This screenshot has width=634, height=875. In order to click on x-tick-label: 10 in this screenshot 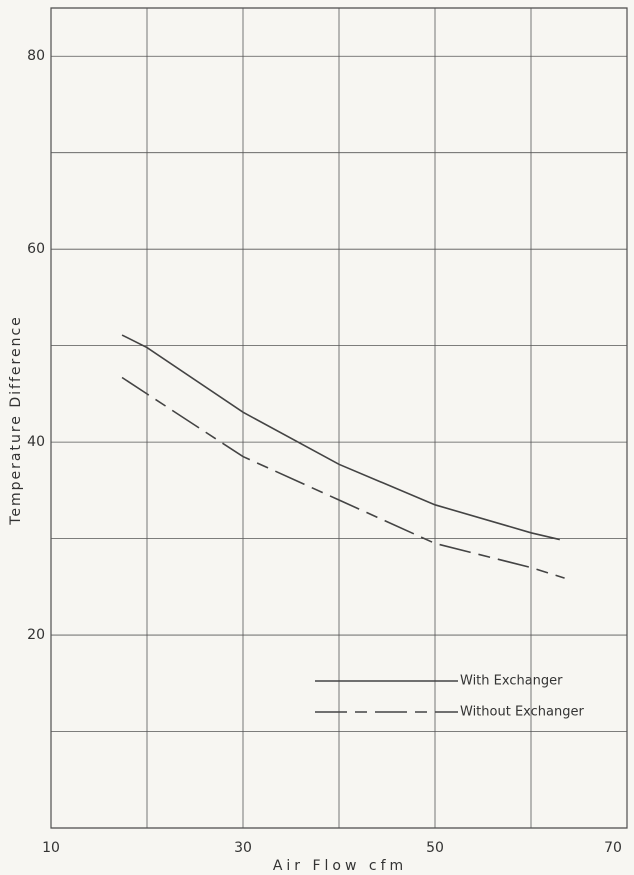, I will do `click(51, 848)`.